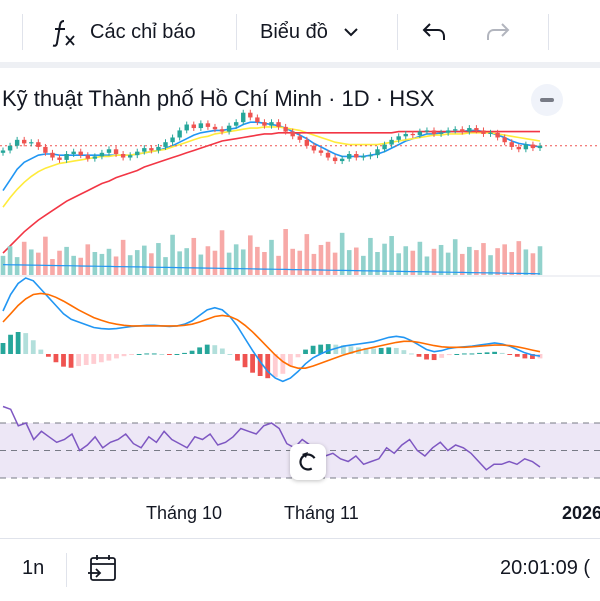 The width and height of the screenshot is (600, 601). Describe the element at coordinates (547, 100) in the screenshot. I see `legend-collapse-button` at that location.